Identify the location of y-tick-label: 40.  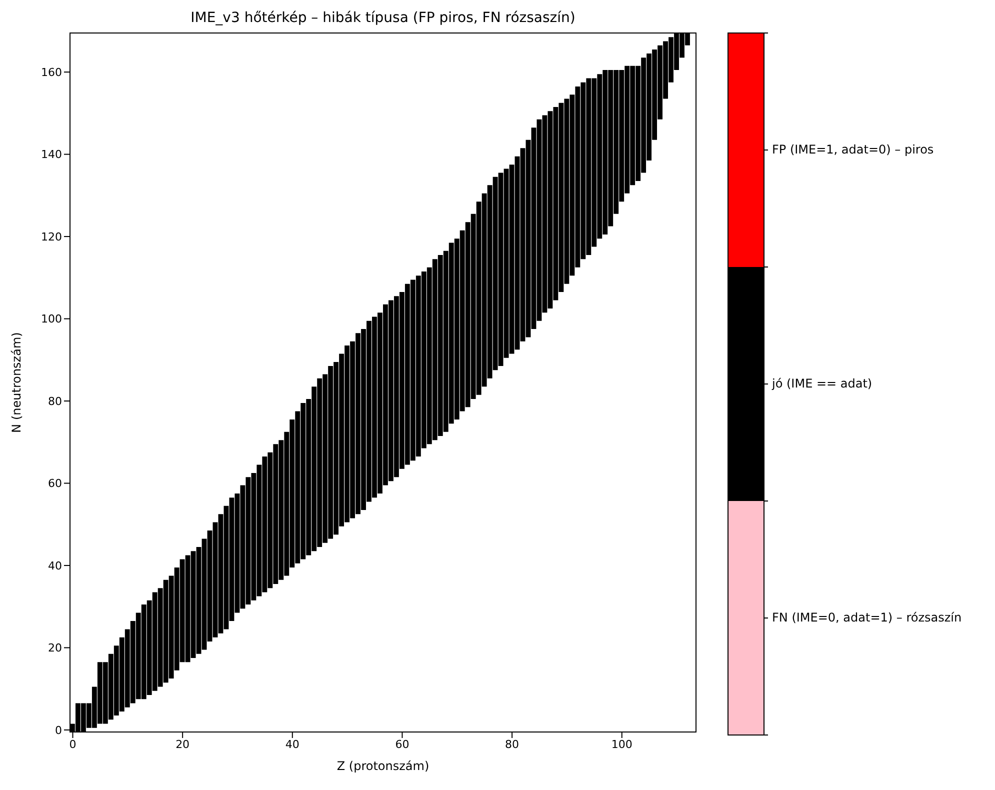
(55, 565).